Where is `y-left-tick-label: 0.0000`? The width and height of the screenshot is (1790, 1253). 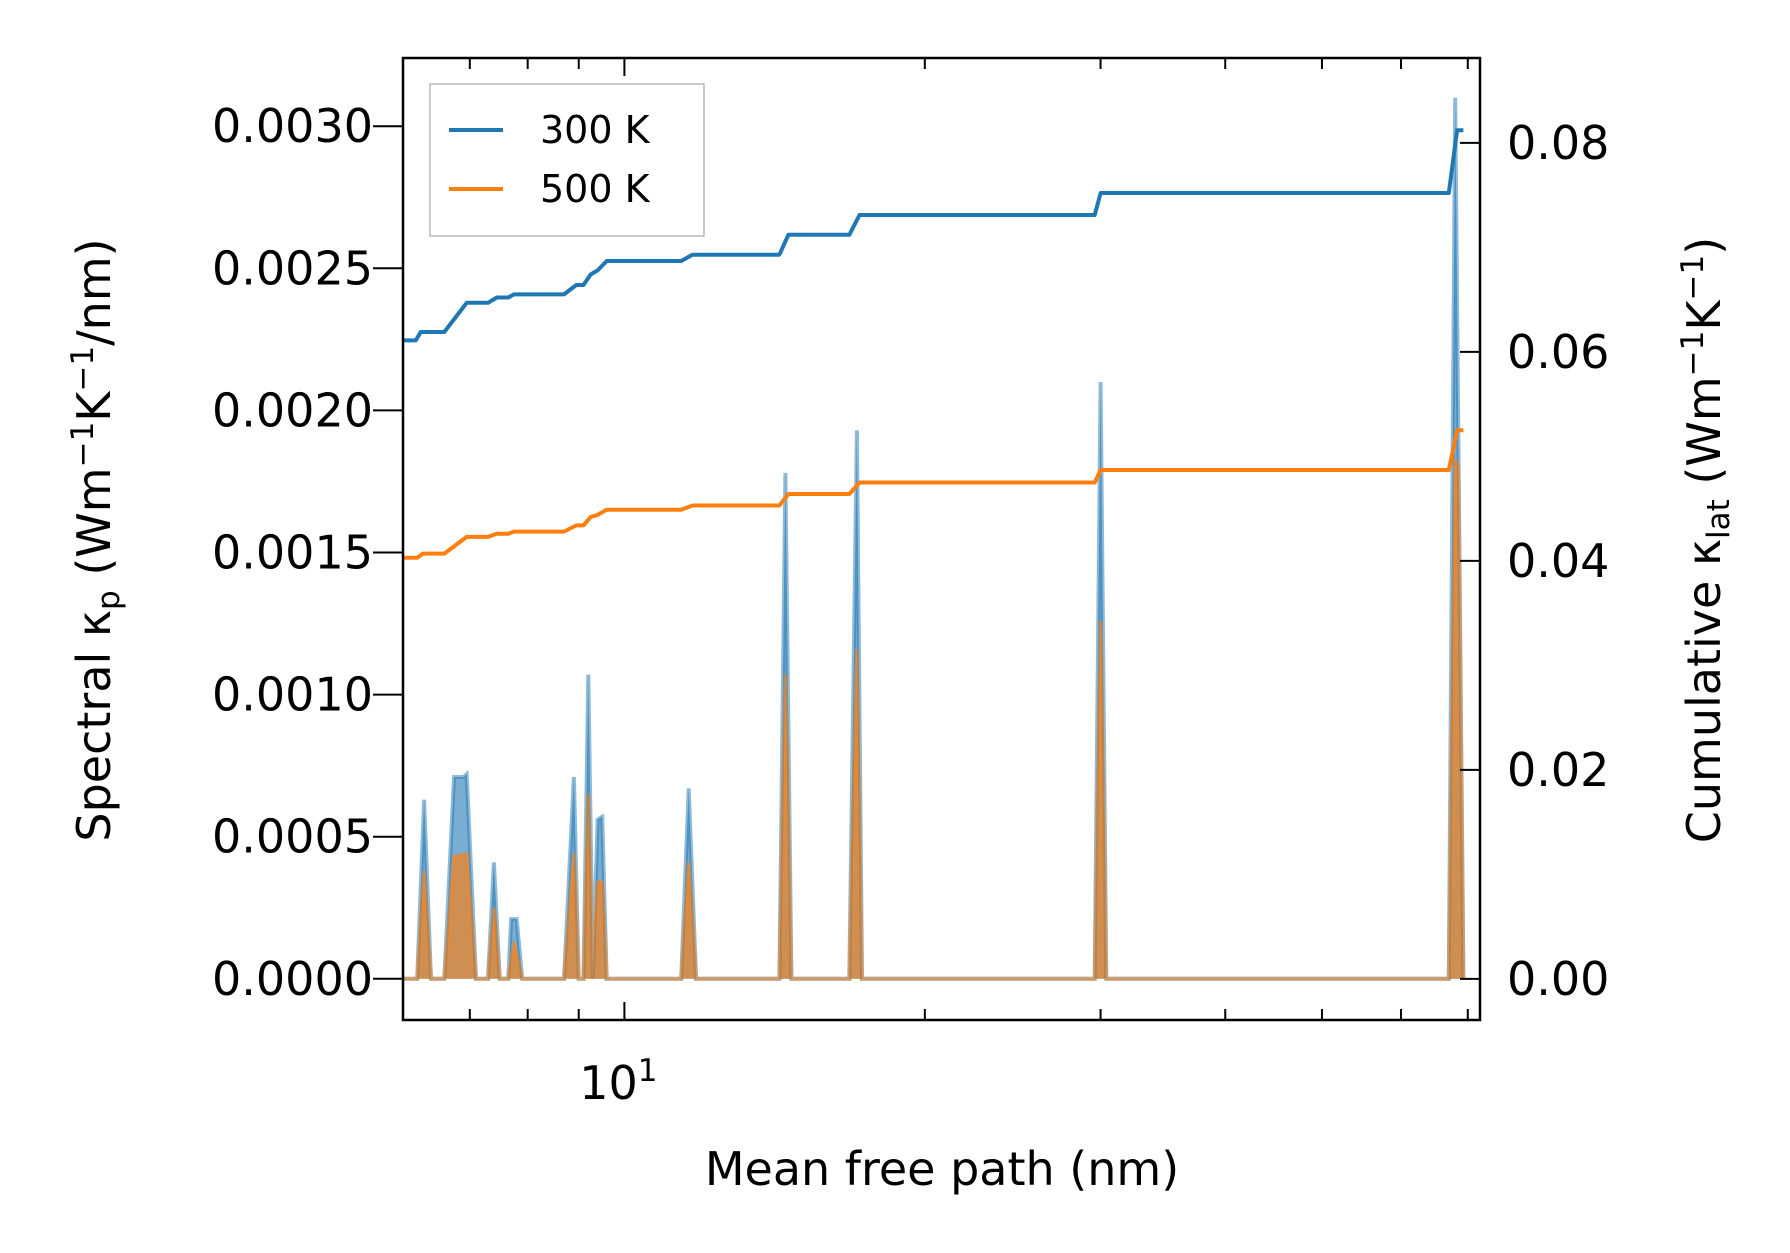
y-left-tick-label: 0.0000 is located at coordinates (292, 979).